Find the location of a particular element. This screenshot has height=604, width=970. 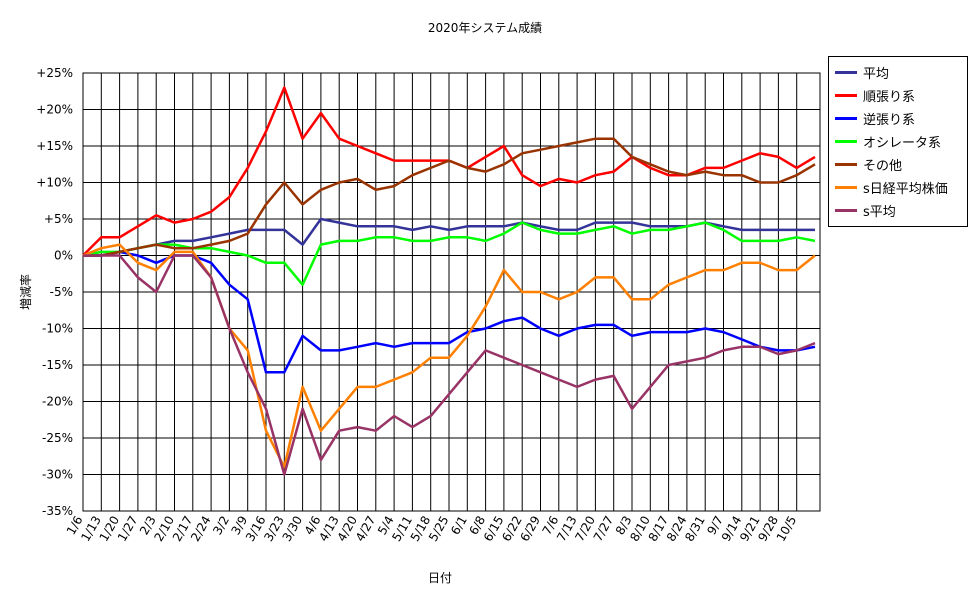

legend-label: 逆張り系 is located at coordinates (889, 120).